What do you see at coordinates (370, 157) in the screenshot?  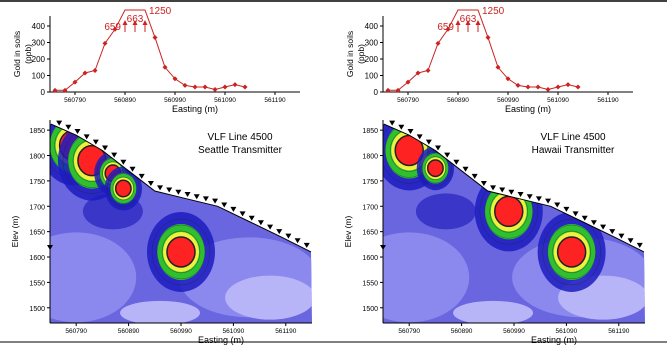 I see `y-tick-label: 1800` at bounding box center [370, 157].